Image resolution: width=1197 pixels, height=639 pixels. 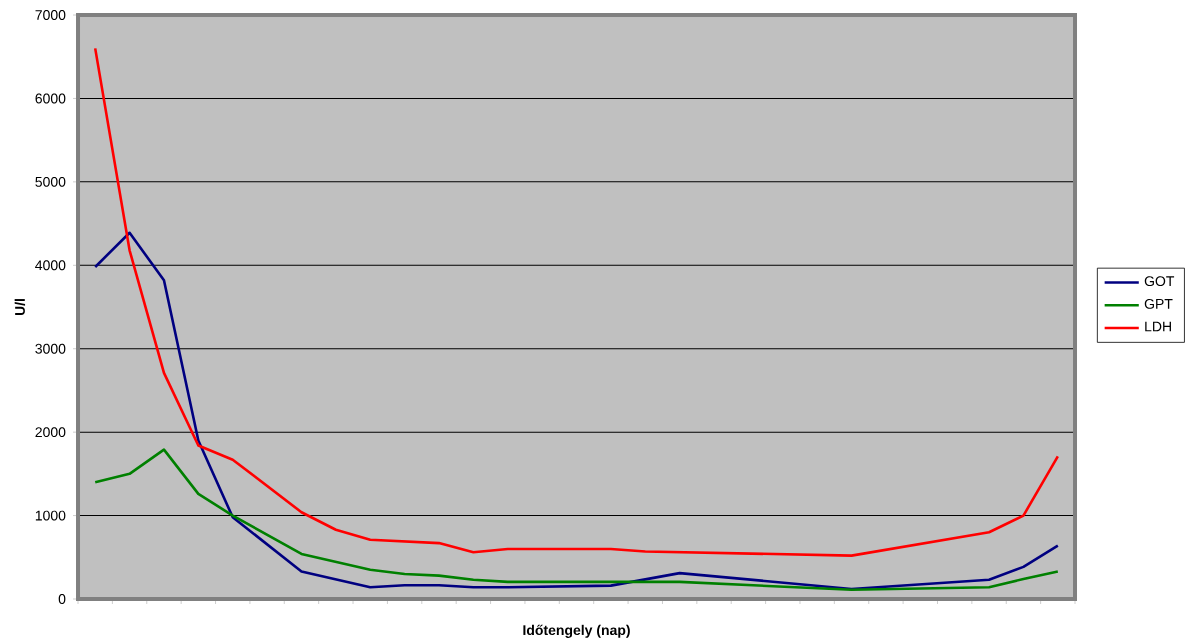 I want to click on y-tick-label: 5000, so click(x=50, y=181).